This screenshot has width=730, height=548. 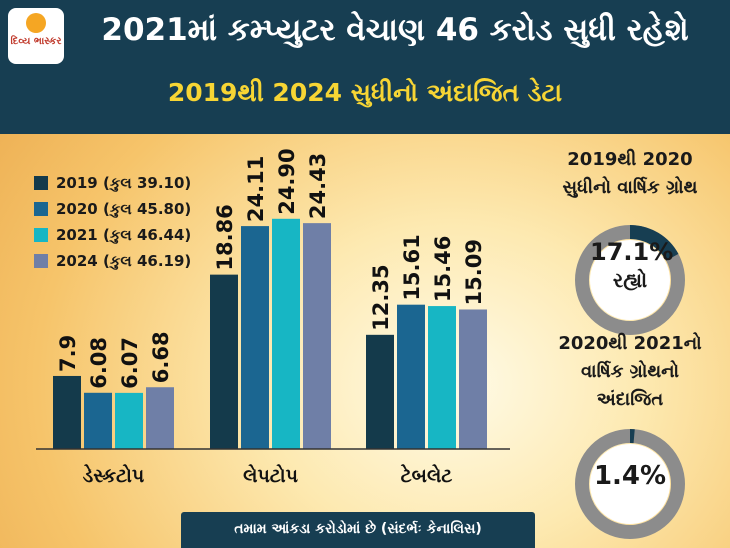 What do you see at coordinates (124, 209) in the screenshot?
I see `legend-label: 2020 (કુલ 45.80)` at bounding box center [124, 209].